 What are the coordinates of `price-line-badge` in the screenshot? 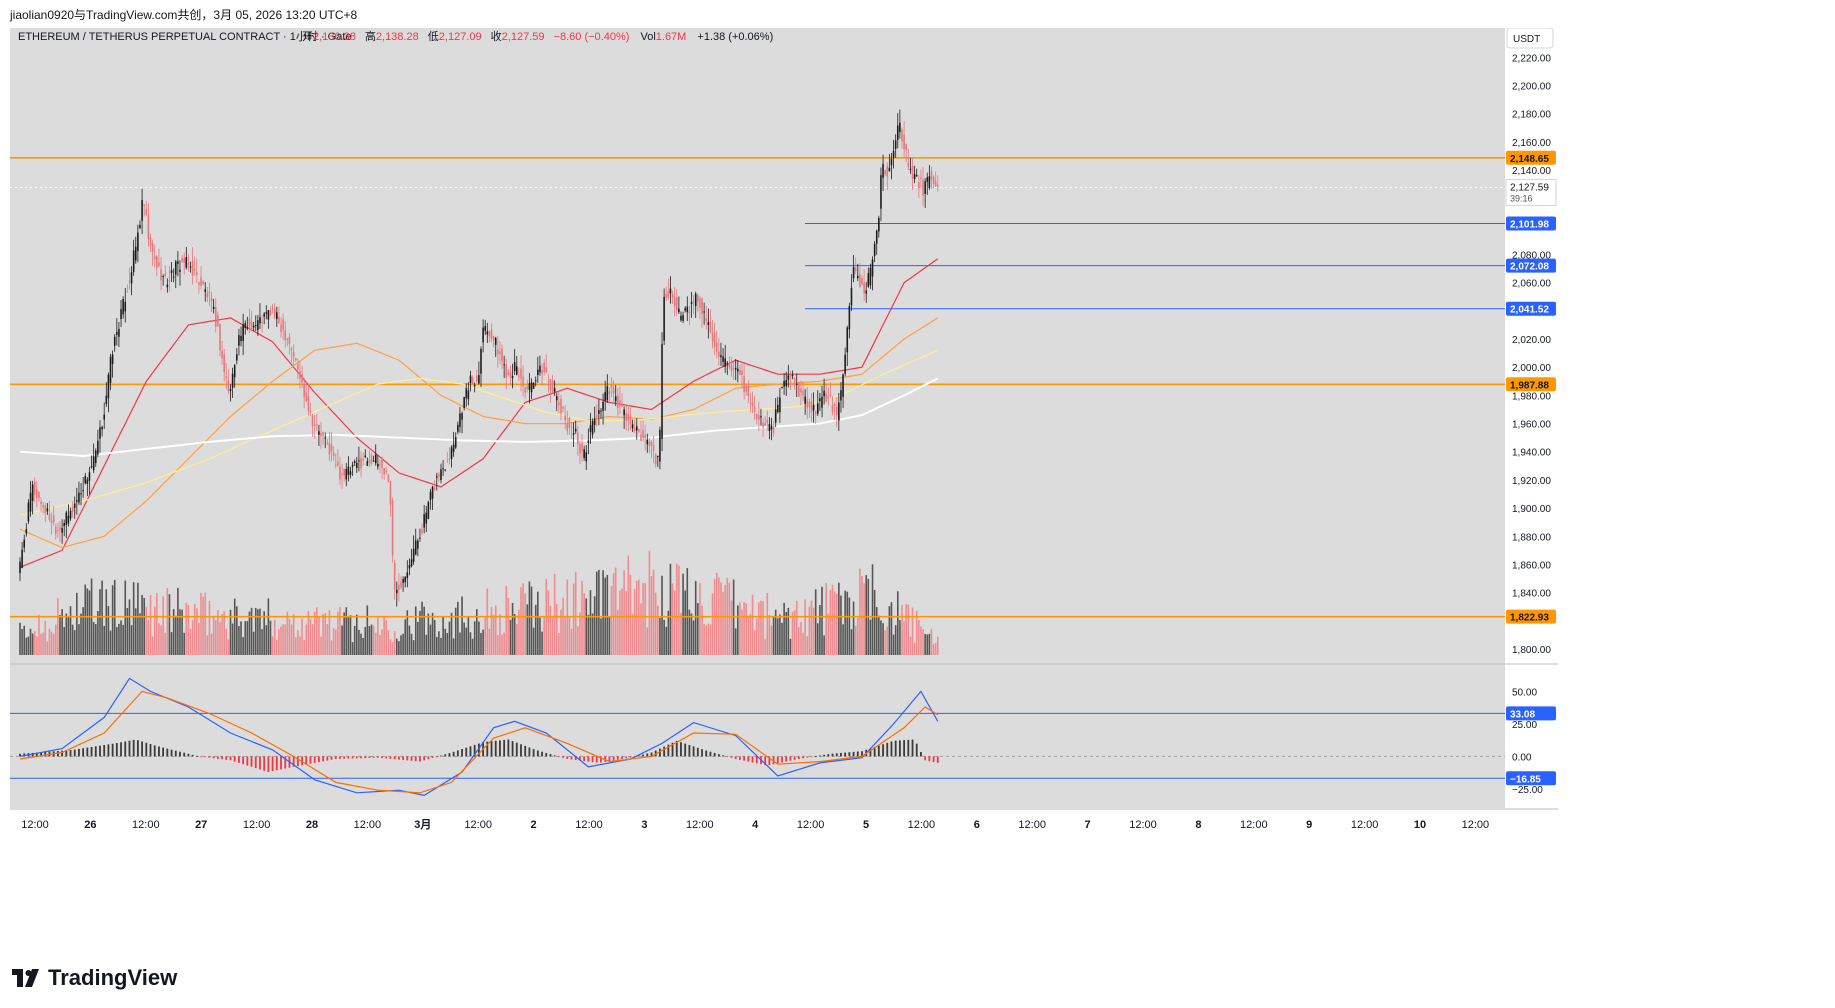 It's located at (1531, 157).